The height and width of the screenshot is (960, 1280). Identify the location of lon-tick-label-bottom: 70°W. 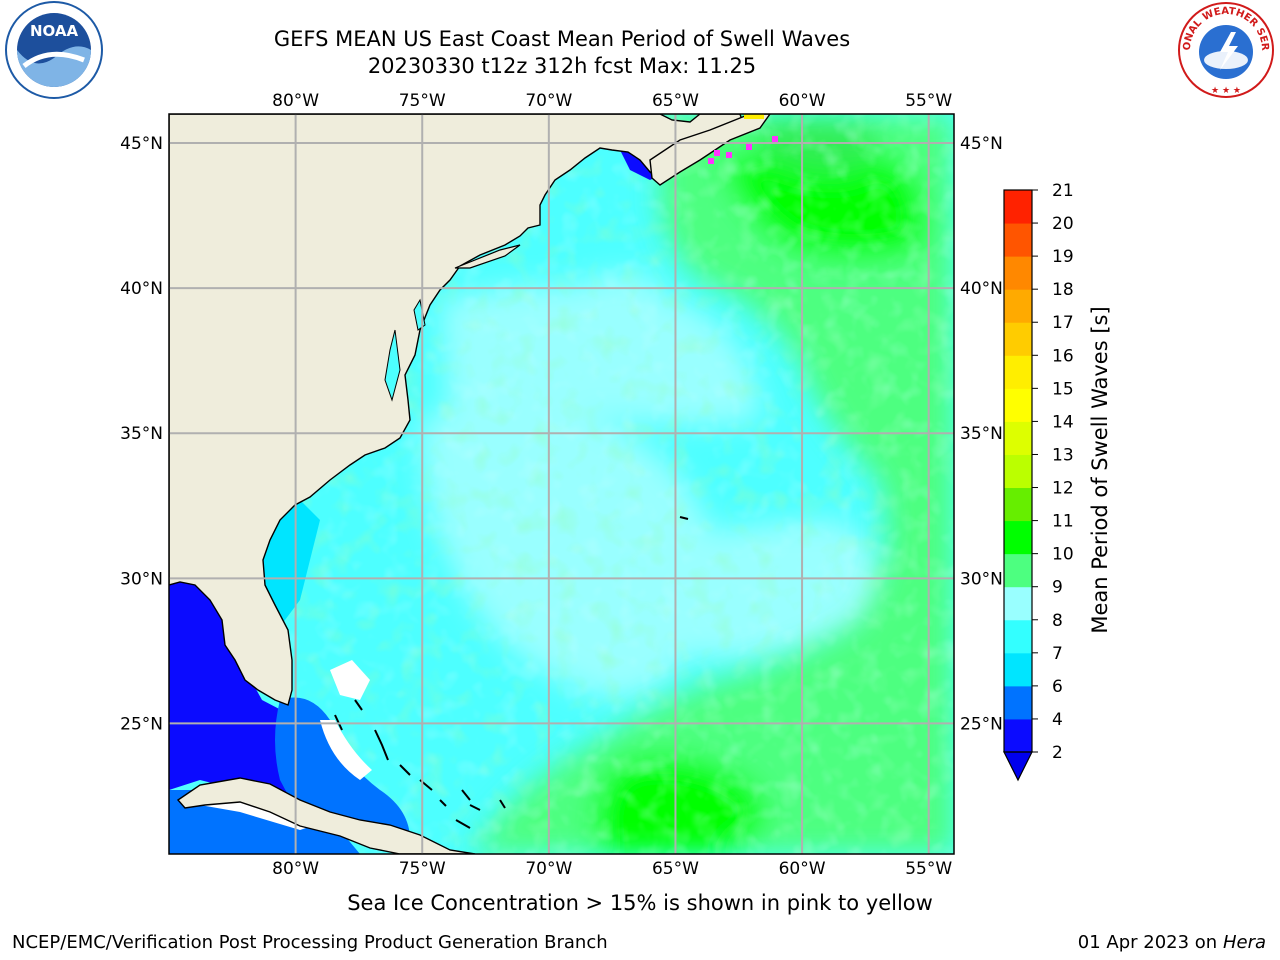
(548, 869).